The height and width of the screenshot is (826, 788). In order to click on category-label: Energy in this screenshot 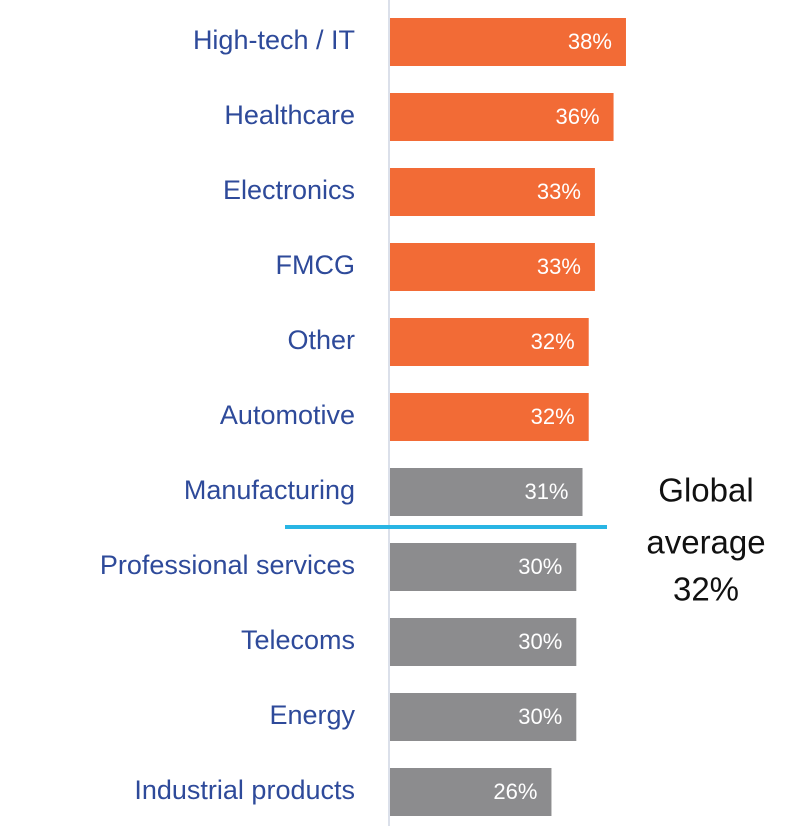, I will do `click(312, 715)`.